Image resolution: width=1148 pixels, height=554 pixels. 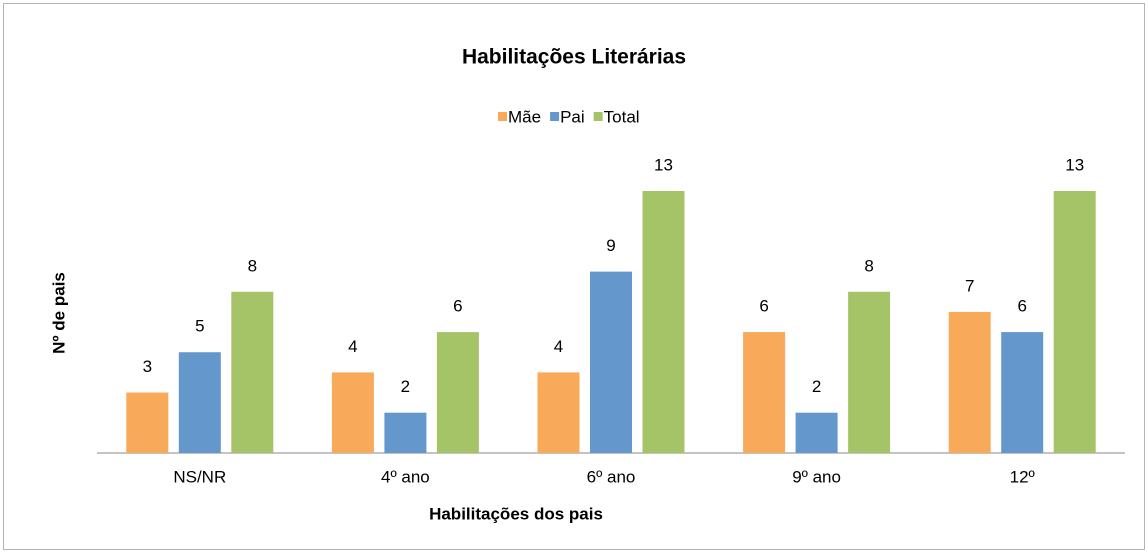 I want to click on chart-title: Habilitações Literárias, so click(x=574, y=57).